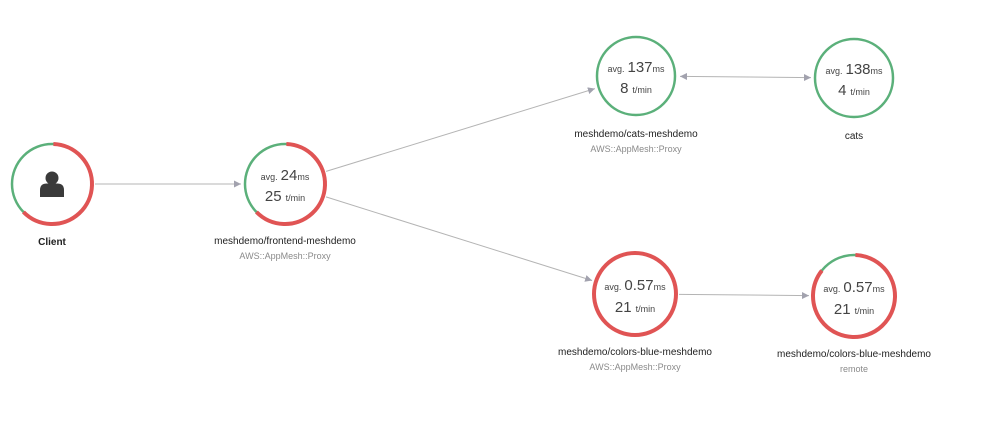 This screenshot has width=1003, height=424. What do you see at coordinates (831, 289) in the screenshot?
I see `node-colors-remote-avg-label: avg.` at bounding box center [831, 289].